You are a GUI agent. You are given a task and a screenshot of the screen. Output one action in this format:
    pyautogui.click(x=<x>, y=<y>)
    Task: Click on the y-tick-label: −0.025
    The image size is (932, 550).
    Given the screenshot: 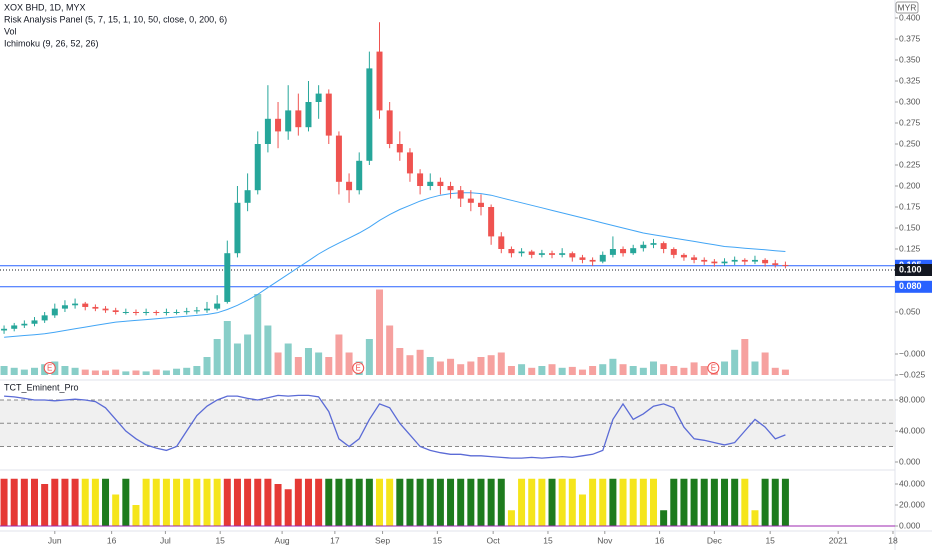 What is the action you would take?
    pyautogui.click(x=912, y=374)
    